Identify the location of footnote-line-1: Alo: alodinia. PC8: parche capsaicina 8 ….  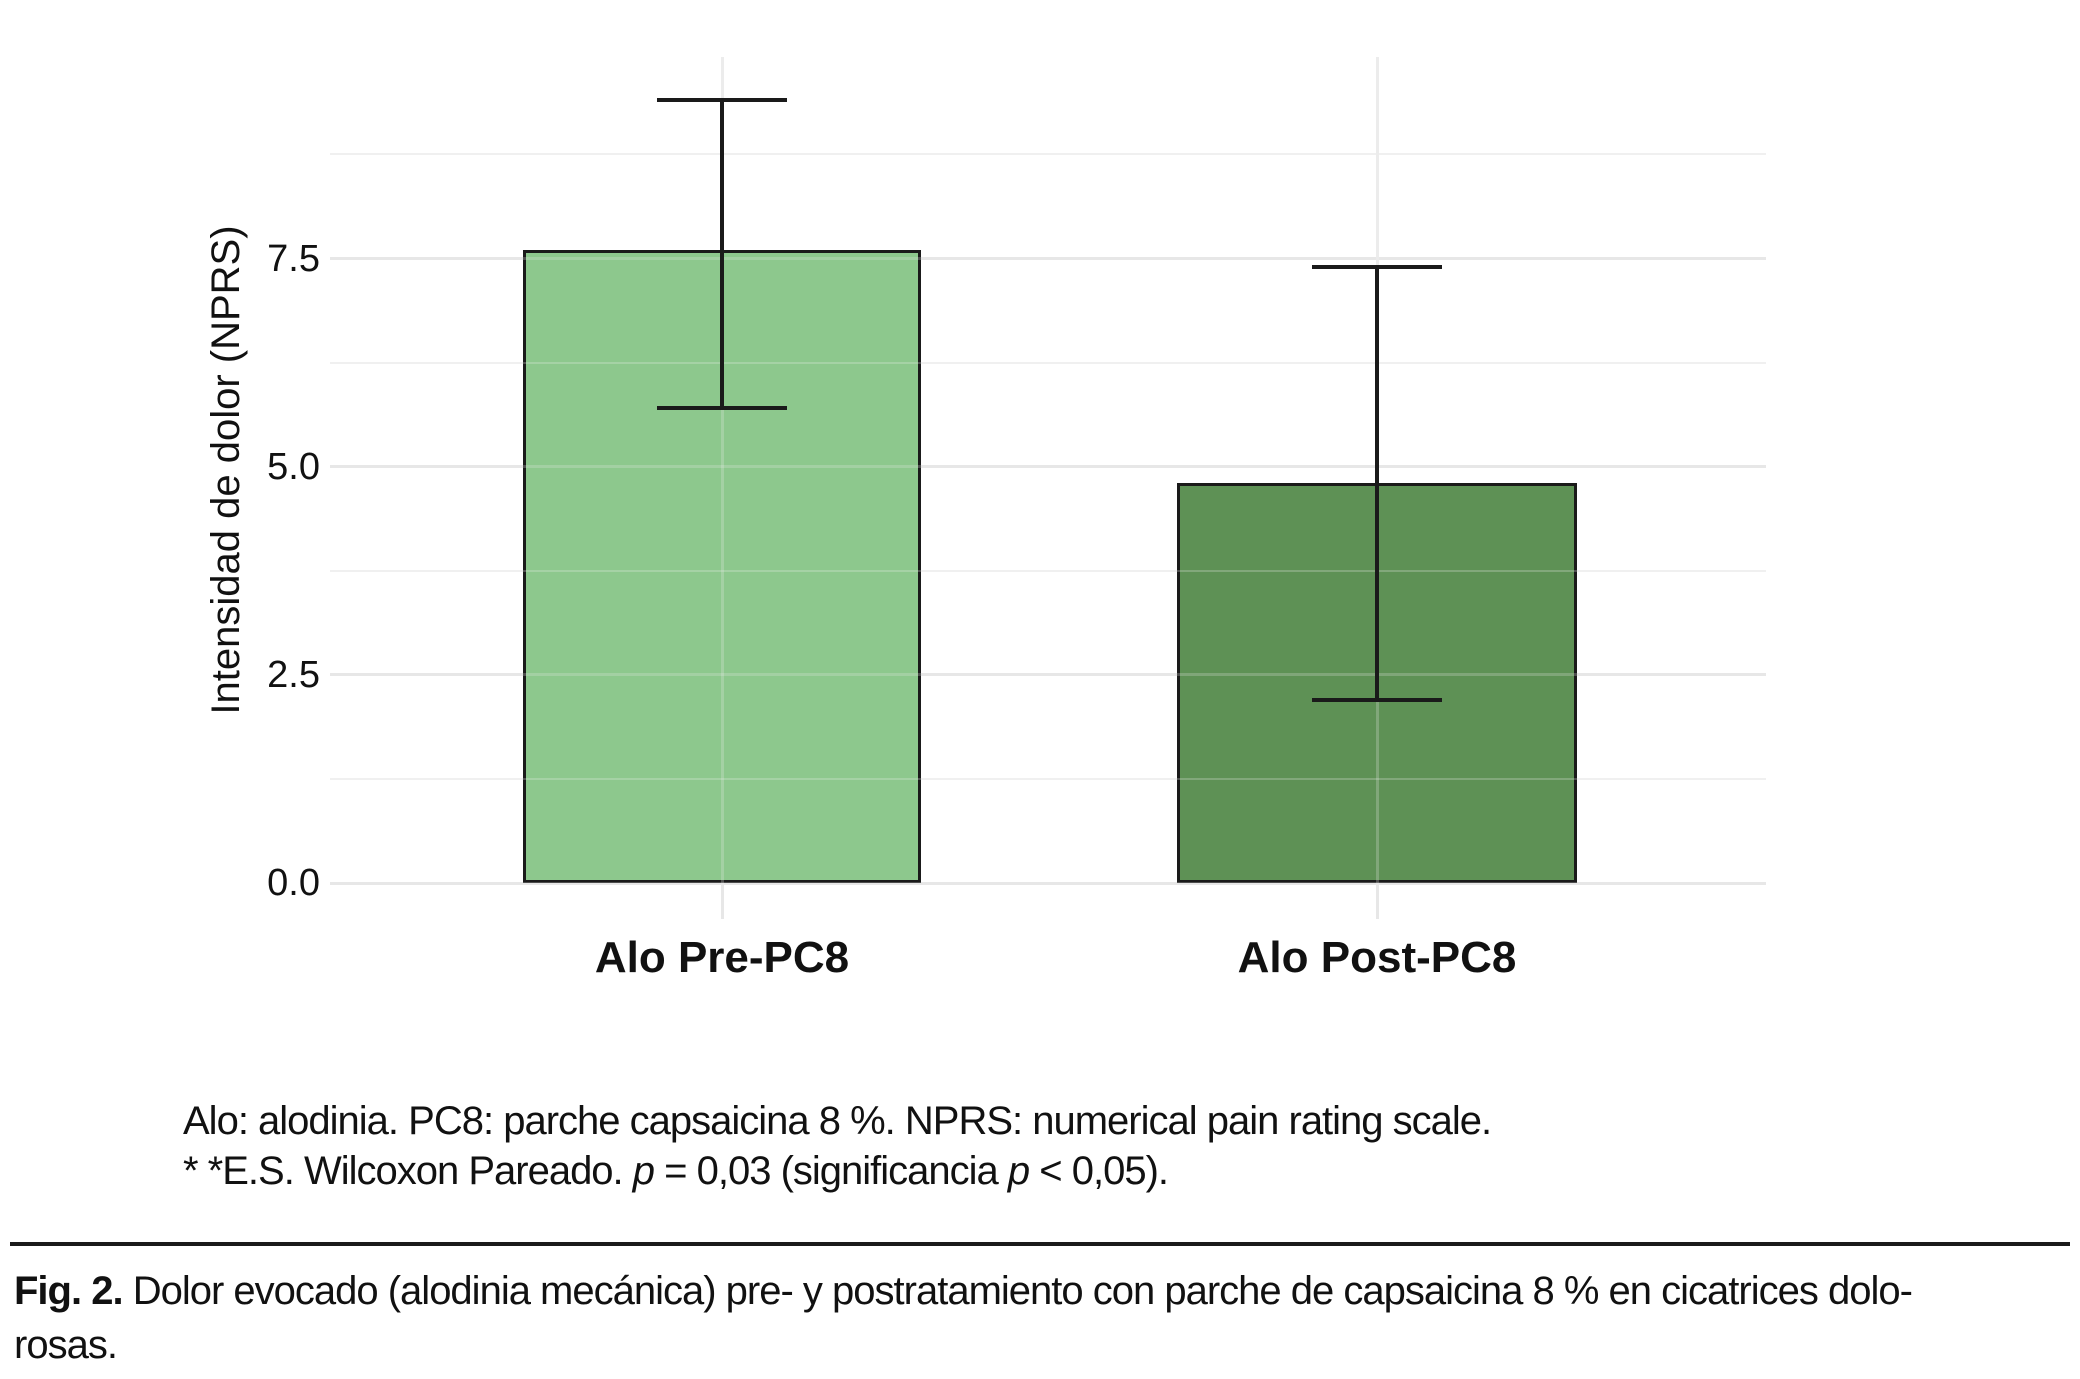
(1033, 1121).